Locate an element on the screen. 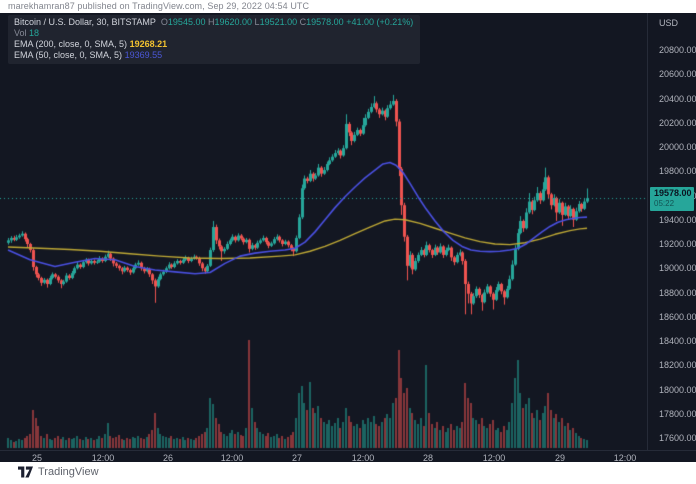 Image resolution: width=696 pixels, height=484 pixels. low-label: L is located at coordinates (257, 22).